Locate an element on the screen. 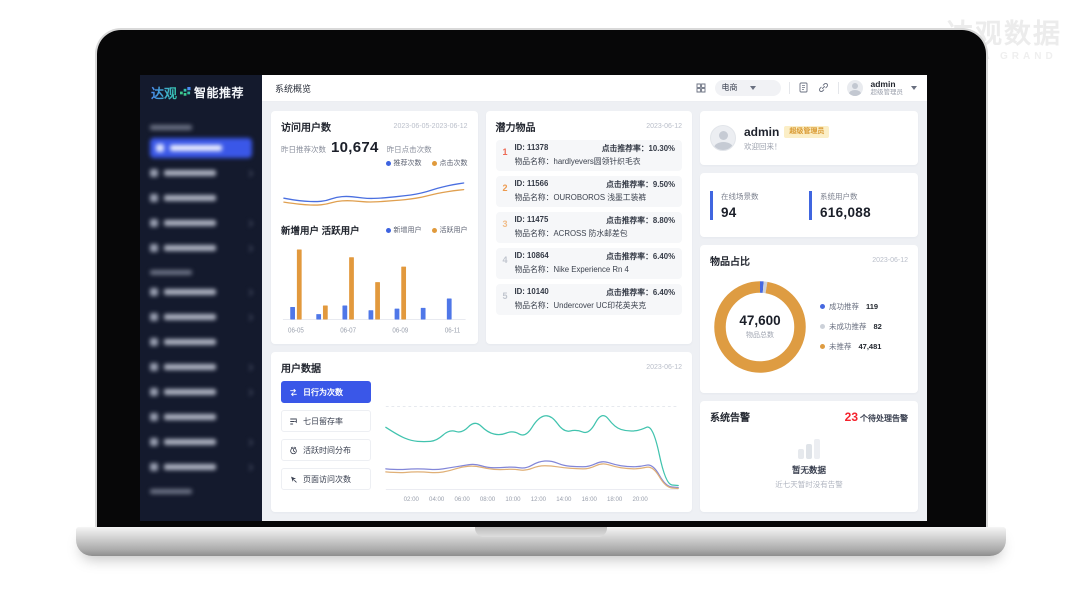 The image size is (1080, 603). alert-header: 系统告警 23 个待处理告警 is located at coordinates (809, 417).